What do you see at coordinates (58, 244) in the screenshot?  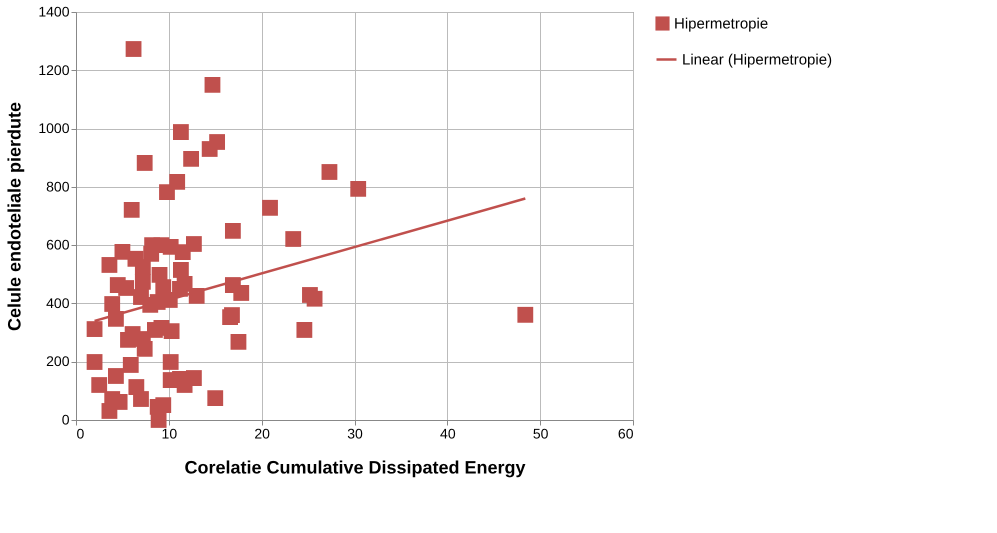 I see `y-tick-label: 600` at bounding box center [58, 244].